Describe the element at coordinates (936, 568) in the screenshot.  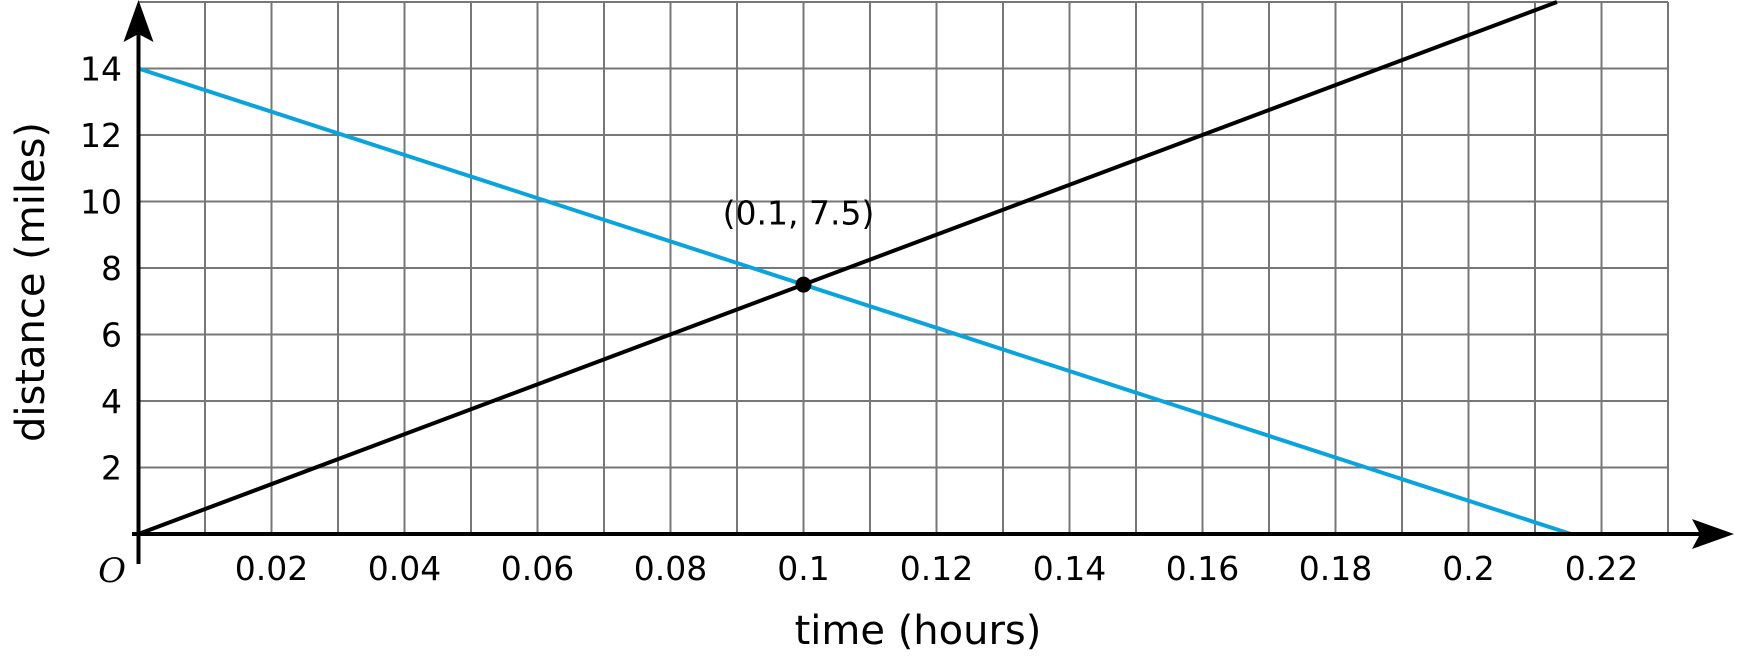
I see `x-tick-label: 0.12` at that location.